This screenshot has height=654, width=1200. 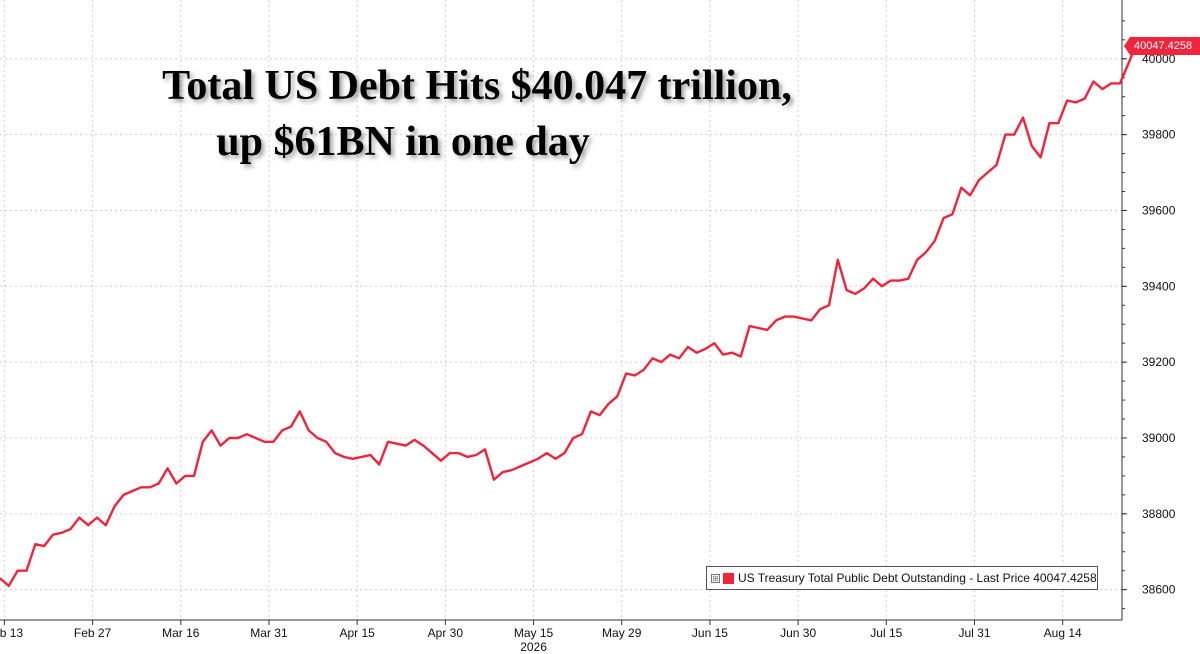 I want to click on legend-toggle-icon: ⊞, so click(x=715, y=578).